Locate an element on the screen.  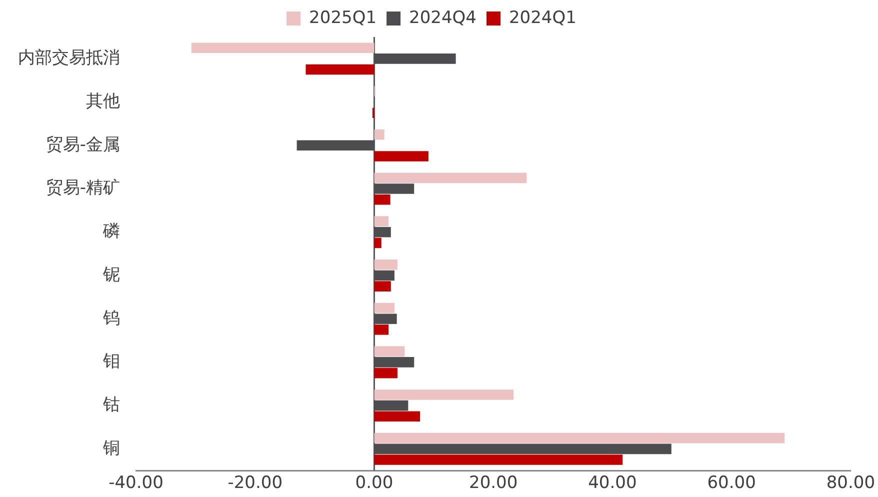
y-tick-label: 内部交易抵消 is located at coordinates (69, 58).